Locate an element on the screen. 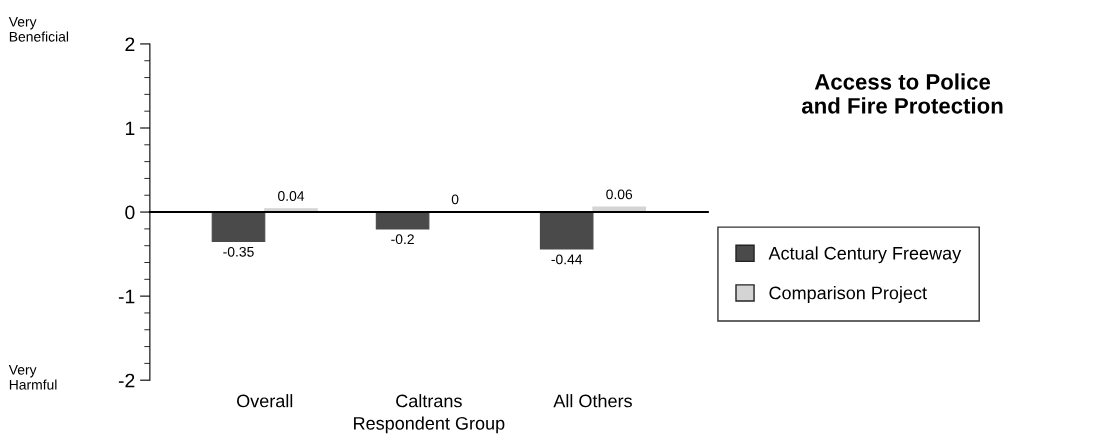  y-tick-label: -2 is located at coordinates (126, 380).